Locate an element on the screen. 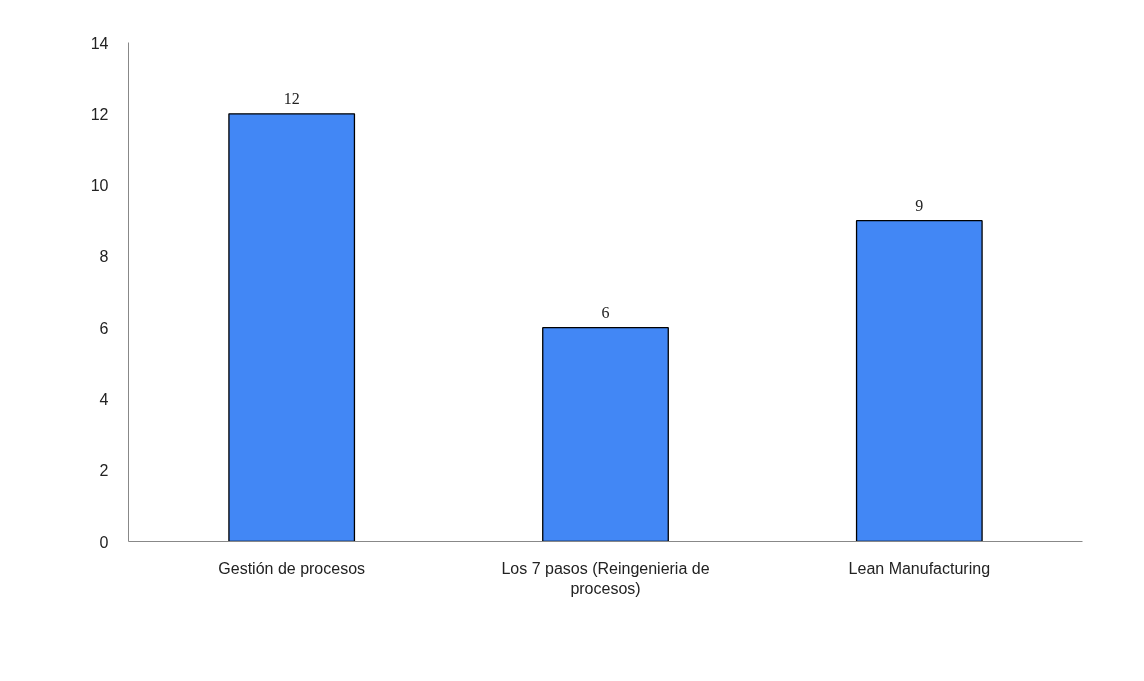 The image size is (1144, 681). y-tick-label: 10 is located at coordinates (99, 186).